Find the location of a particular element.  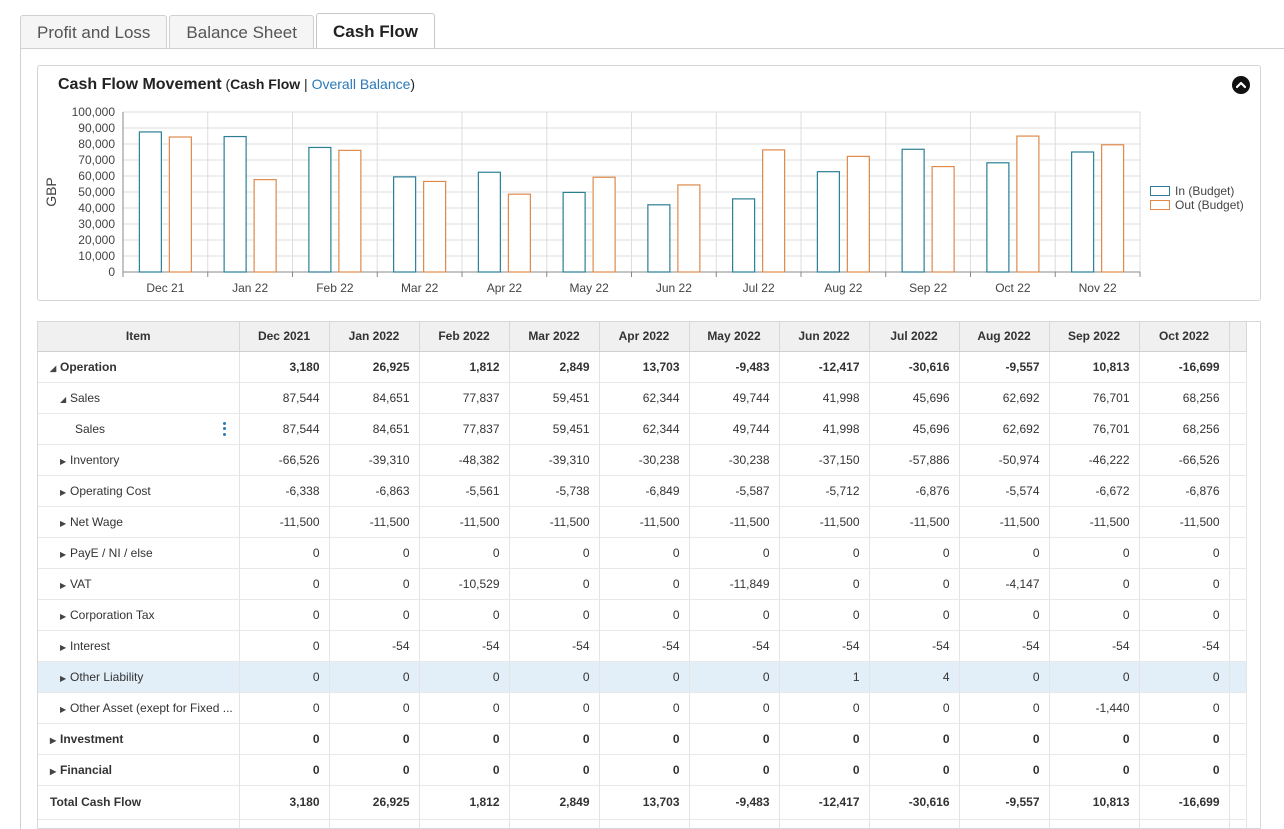

row-label: Corporation Tax is located at coordinates (112, 614).